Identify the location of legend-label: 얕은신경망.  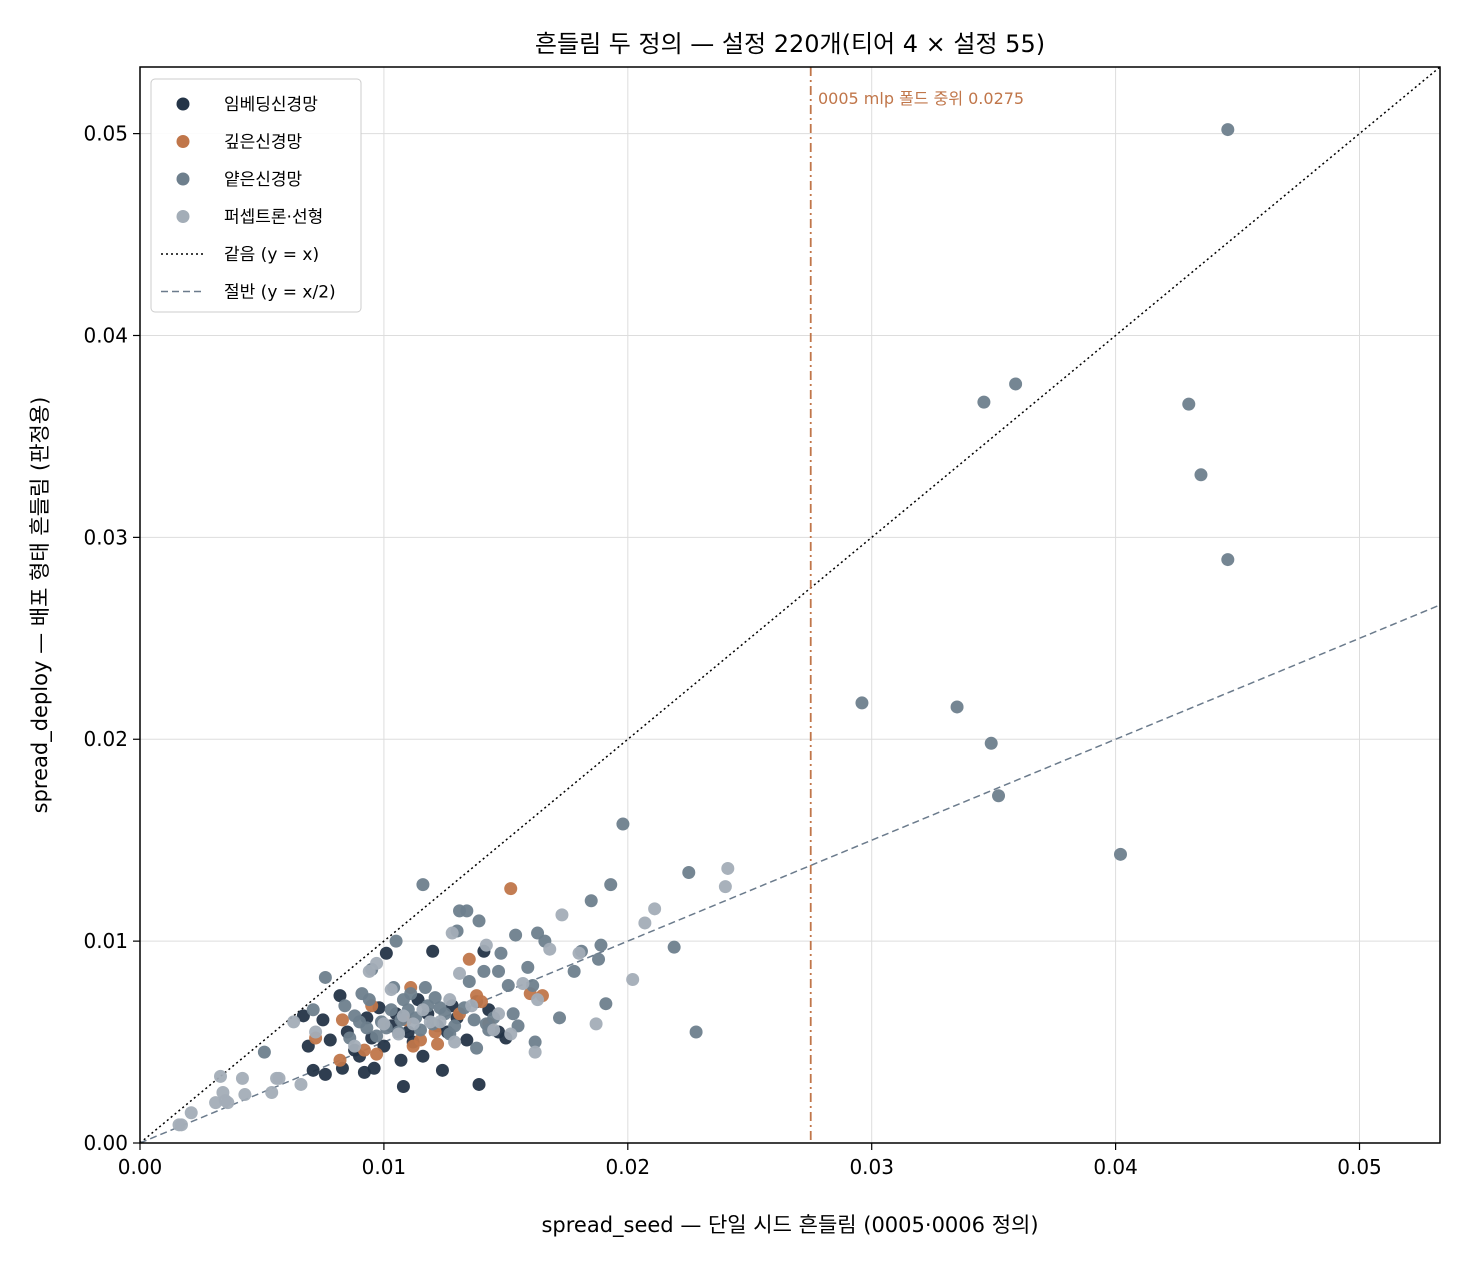
(263, 180).